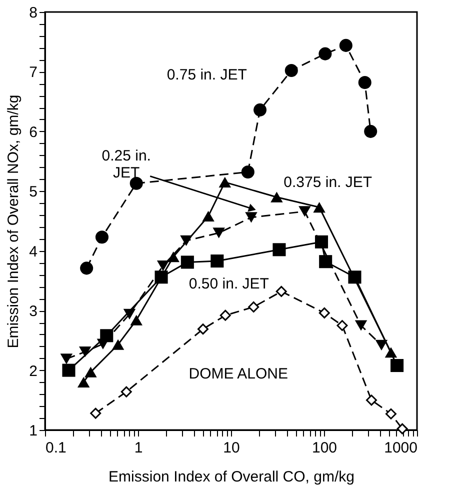 The height and width of the screenshot is (495, 463). I want to click on y-tick-label: 4, so click(33, 251).